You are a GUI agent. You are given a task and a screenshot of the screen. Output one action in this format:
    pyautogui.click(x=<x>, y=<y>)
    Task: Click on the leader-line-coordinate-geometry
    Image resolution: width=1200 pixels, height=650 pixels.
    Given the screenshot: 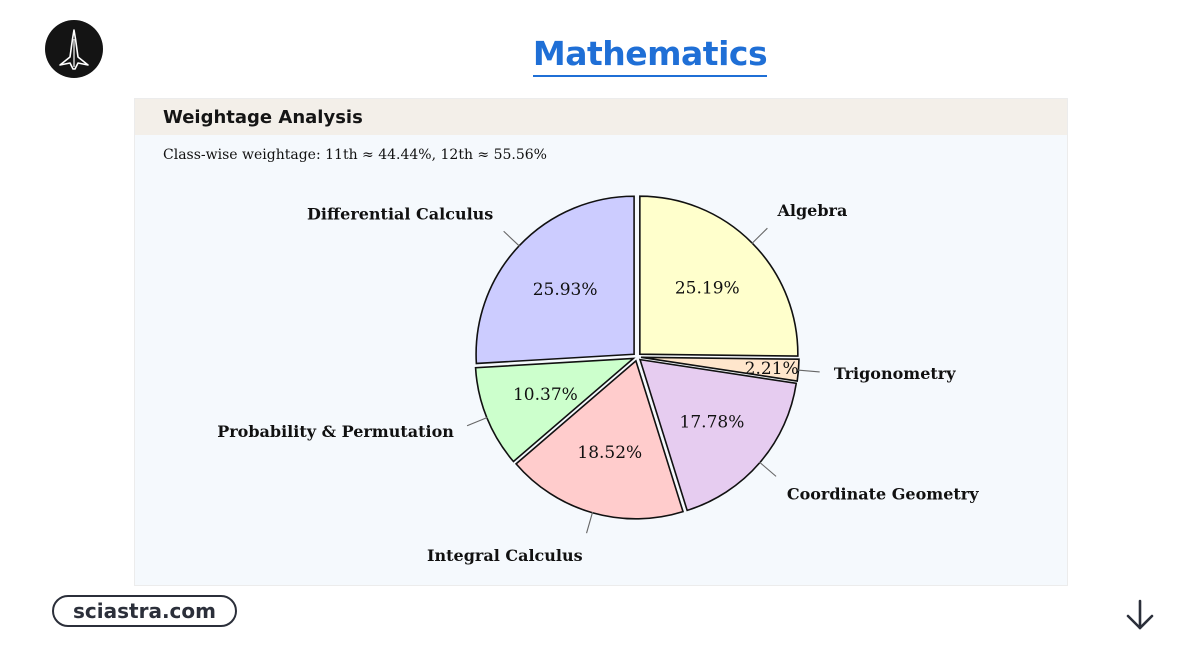 What is the action you would take?
    pyautogui.click(x=767, y=469)
    